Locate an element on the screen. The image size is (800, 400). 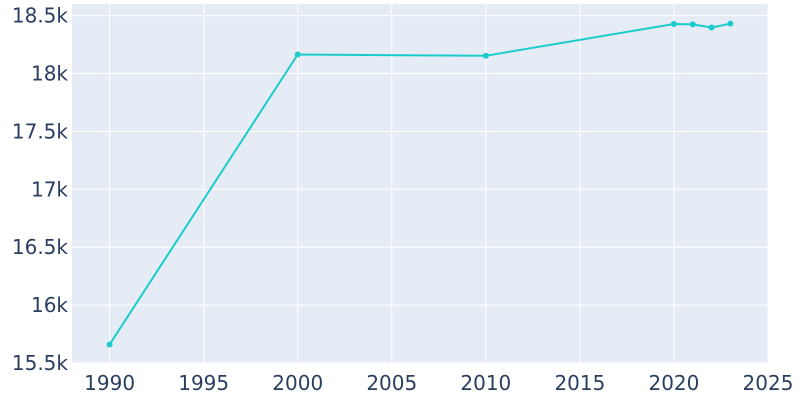
x-tick-label: 2025 is located at coordinates (768, 383).